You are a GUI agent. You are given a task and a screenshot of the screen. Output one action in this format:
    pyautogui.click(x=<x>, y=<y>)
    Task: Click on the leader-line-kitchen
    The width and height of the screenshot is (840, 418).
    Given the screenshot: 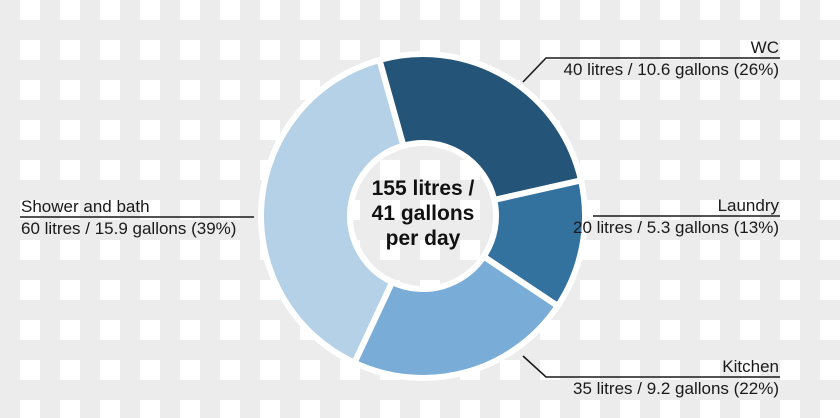 What is the action you would take?
    pyautogui.click(x=651, y=366)
    